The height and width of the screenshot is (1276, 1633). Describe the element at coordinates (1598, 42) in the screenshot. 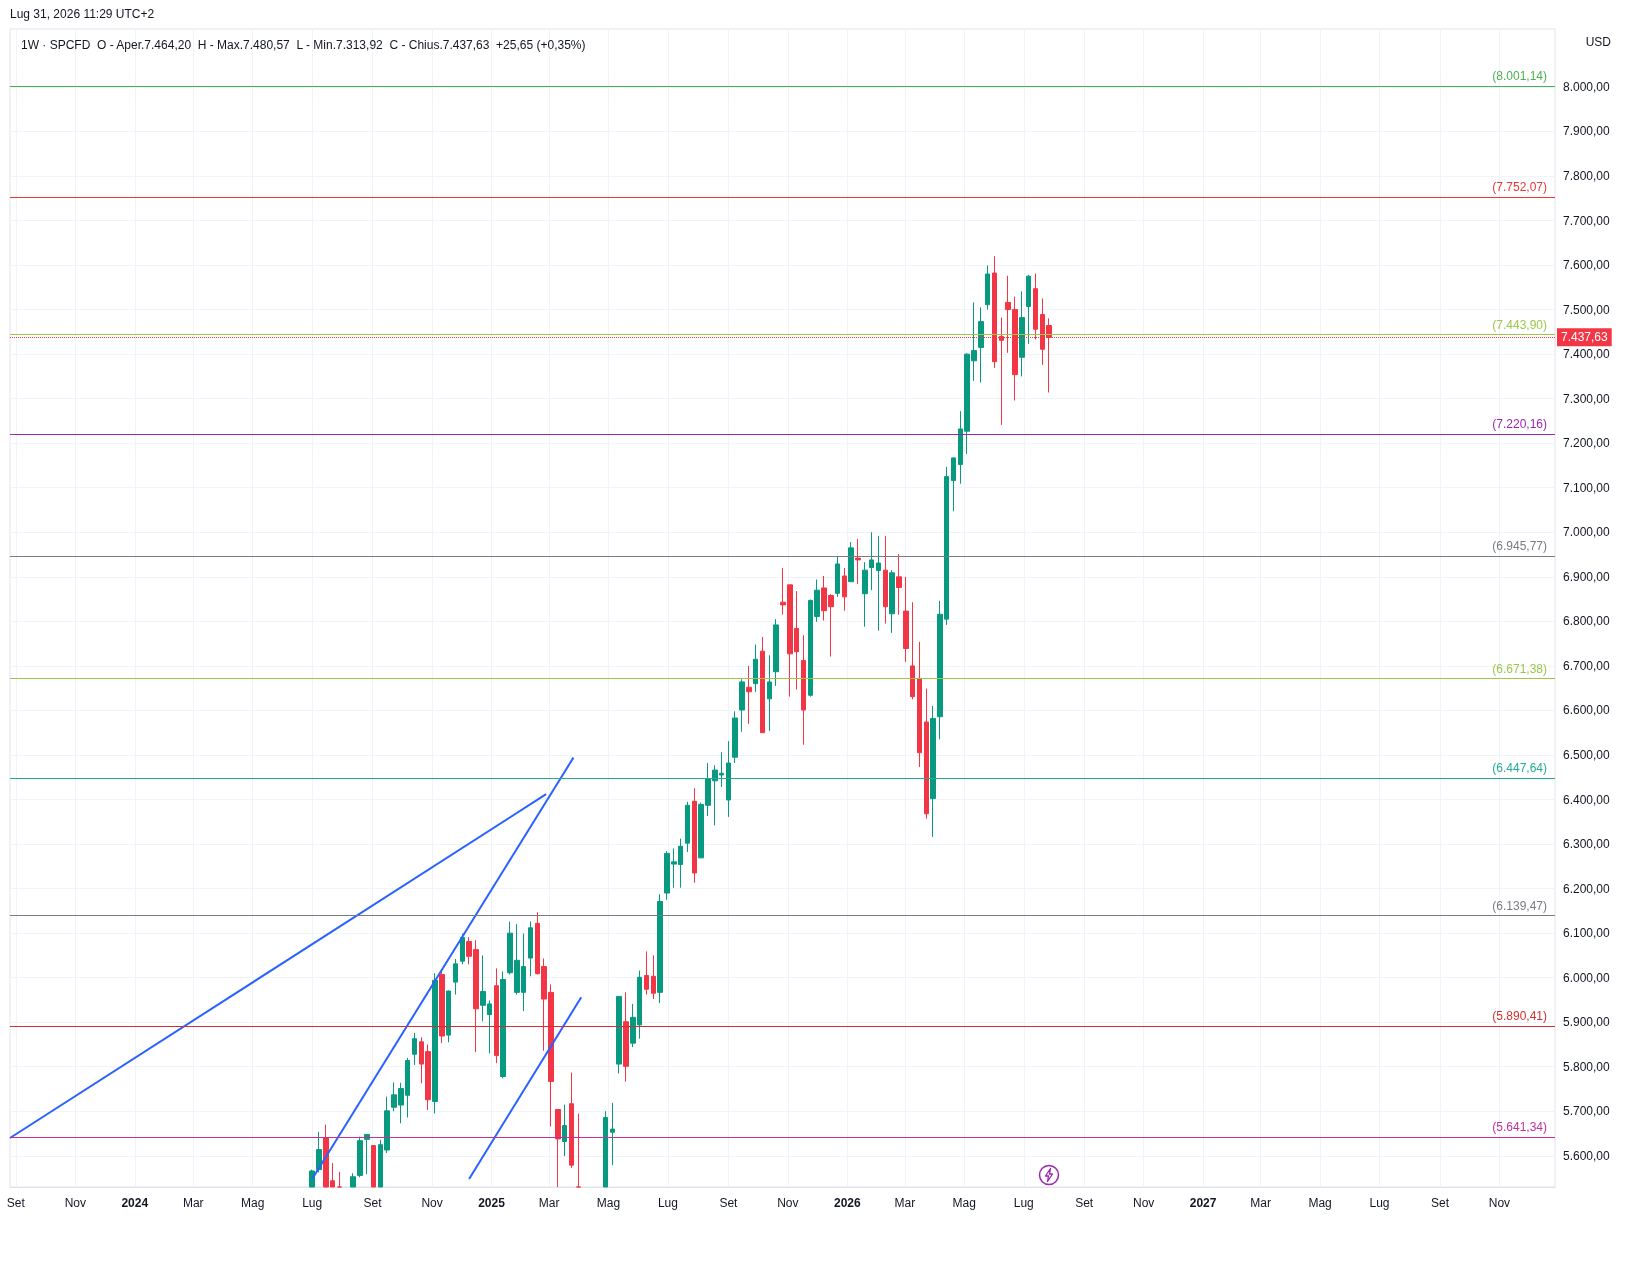

I see `text: USD` at that location.